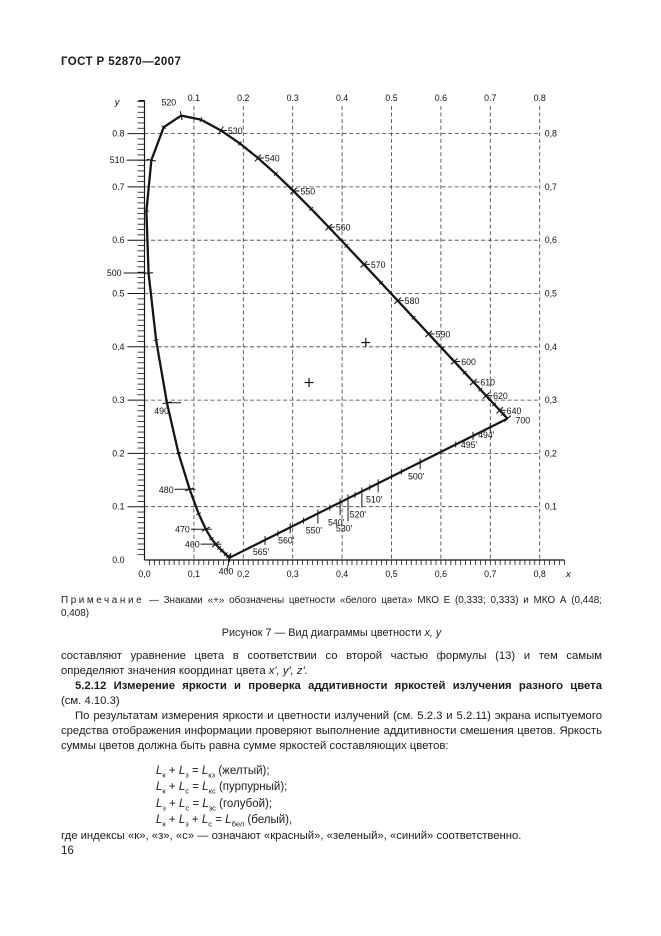 The height and width of the screenshot is (936, 661). I want to click on y-tick-label-left: 0.2, so click(118, 453).